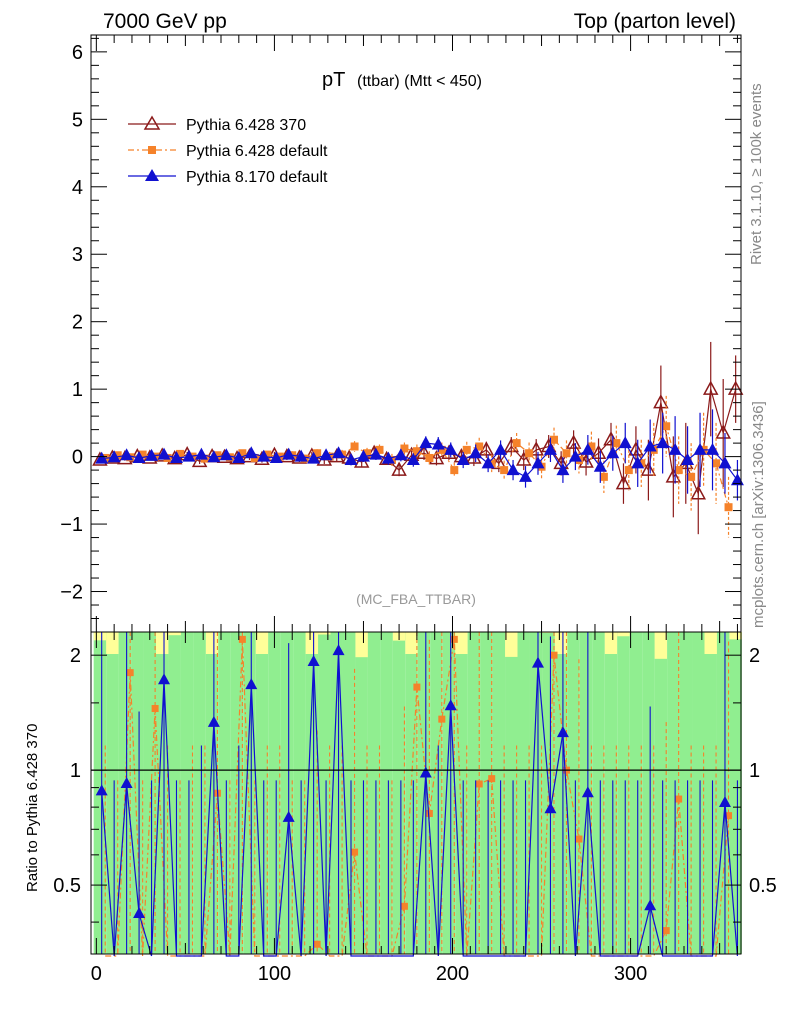 Image resolution: width=786 pixels, height=1024 pixels. Describe the element at coordinates (257, 151) in the screenshot. I see `legend-label-py6-default: Pythia 6.428 default` at that location.